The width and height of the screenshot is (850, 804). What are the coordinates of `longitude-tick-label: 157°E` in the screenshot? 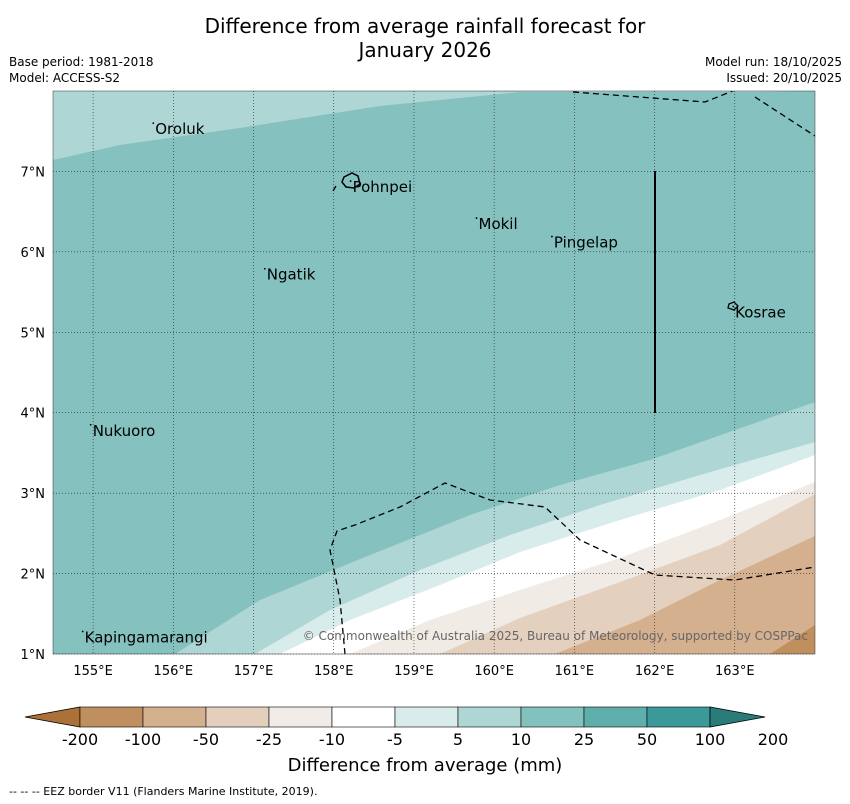 It's located at (254, 671).